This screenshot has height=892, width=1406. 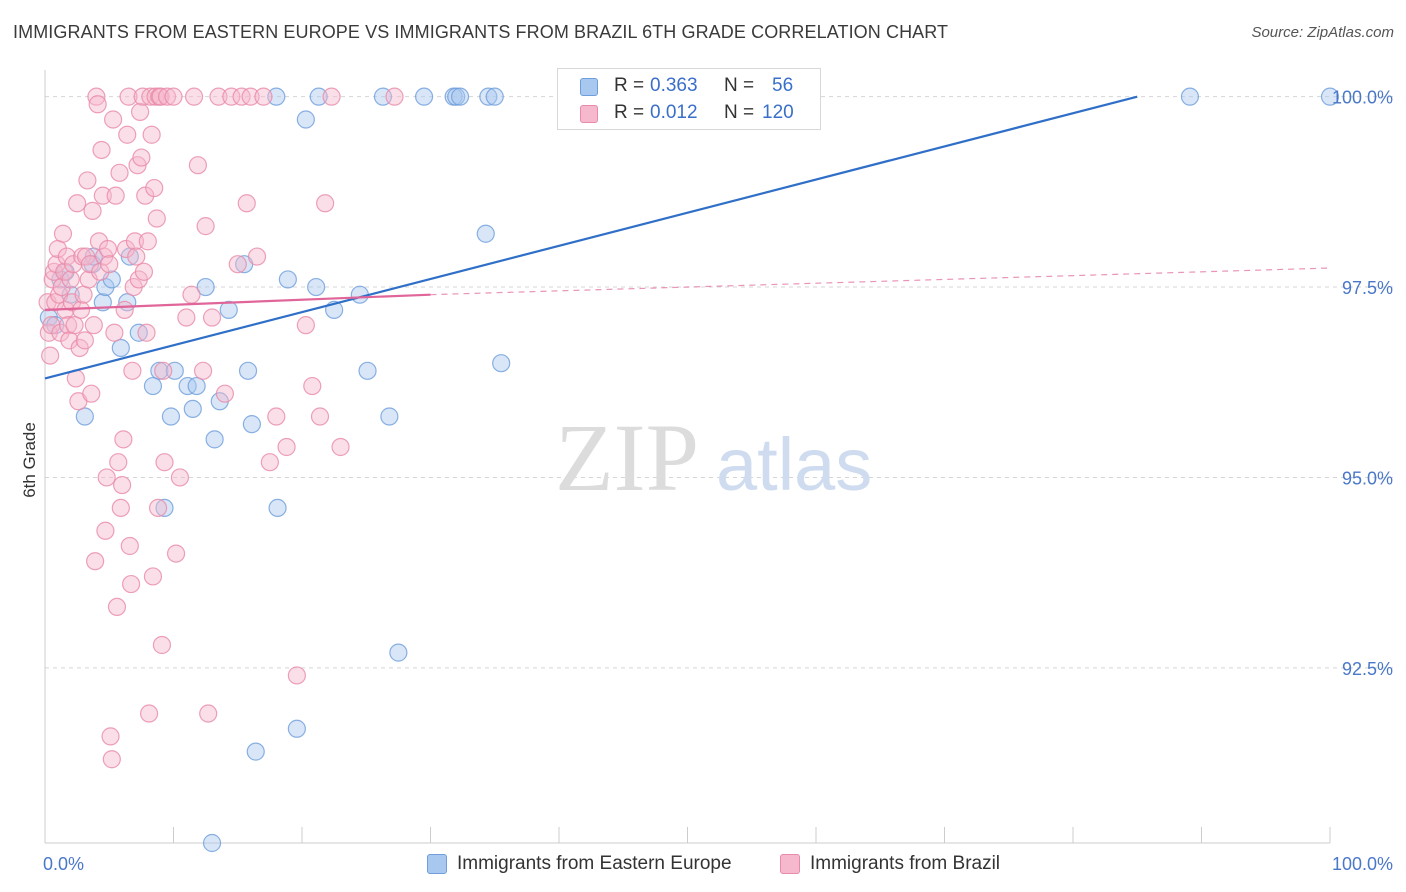 What do you see at coordinates (778, 112) in the screenshot?
I see `legend-n-value: 120` at bounding box center [778, 112].